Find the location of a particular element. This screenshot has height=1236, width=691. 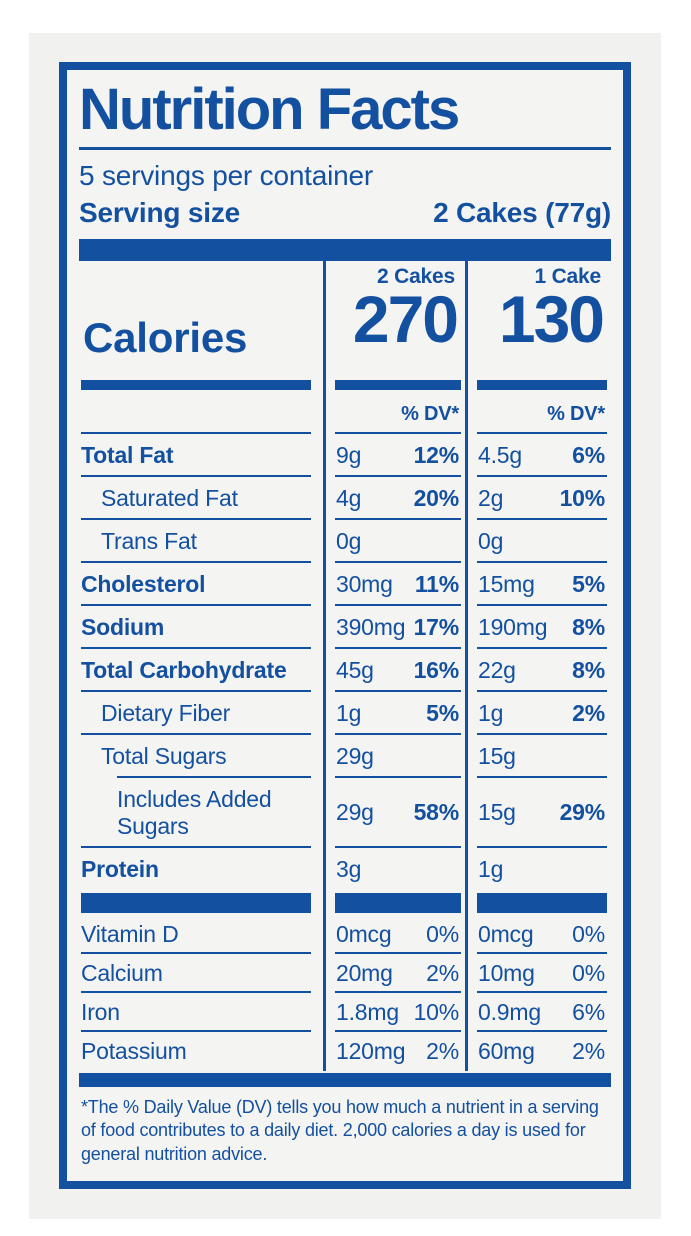

nutrient-values-2cakes: 0mcg 0% is located at coordinates (394, 934).